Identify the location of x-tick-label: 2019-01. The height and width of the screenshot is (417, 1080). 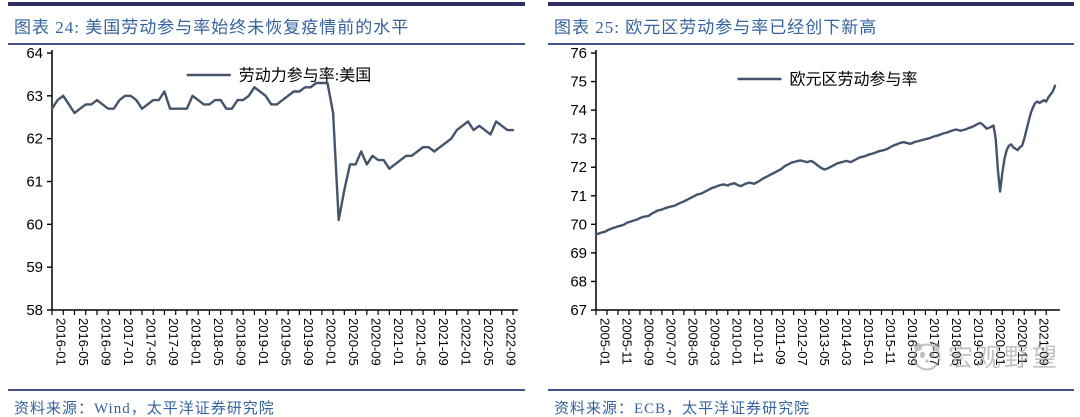
(263, 342).